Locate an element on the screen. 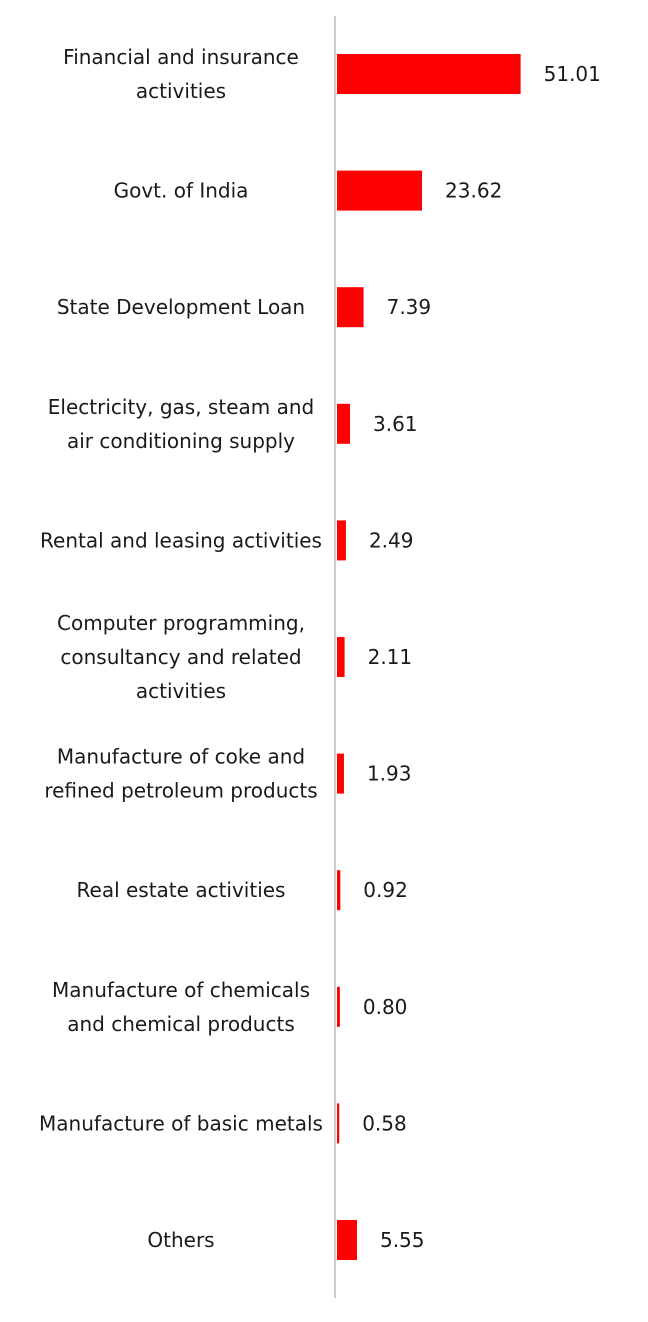 The width and height of the screenshot is (648, 1322). value-label-0: 51.01 is located at coordinates (572, 74).